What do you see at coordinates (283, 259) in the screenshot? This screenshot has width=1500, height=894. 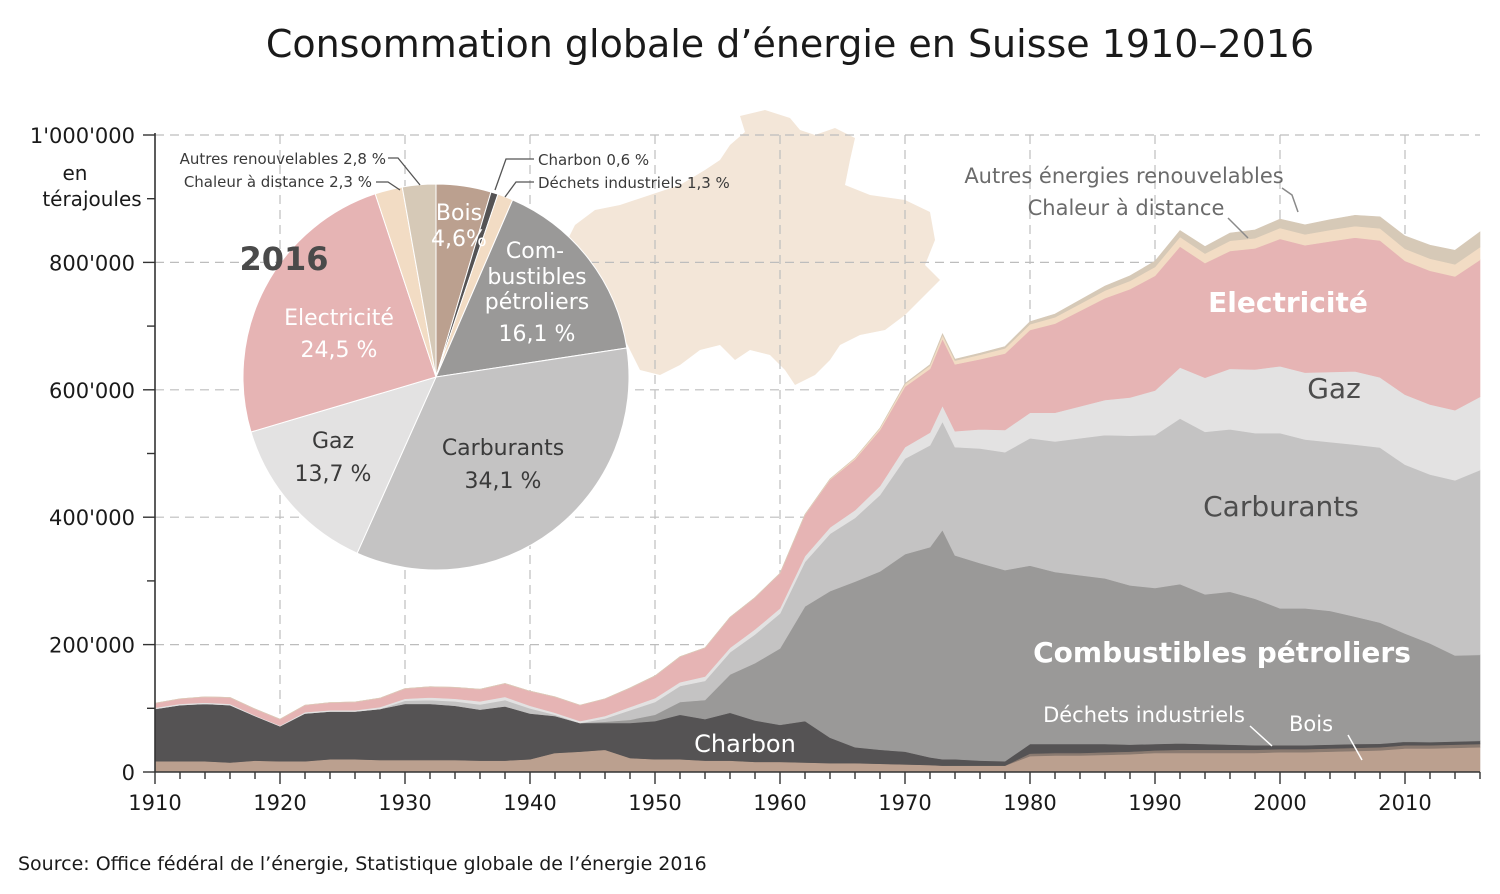 I see `pie-year-label: 2016` at bounding box center [283, 259].